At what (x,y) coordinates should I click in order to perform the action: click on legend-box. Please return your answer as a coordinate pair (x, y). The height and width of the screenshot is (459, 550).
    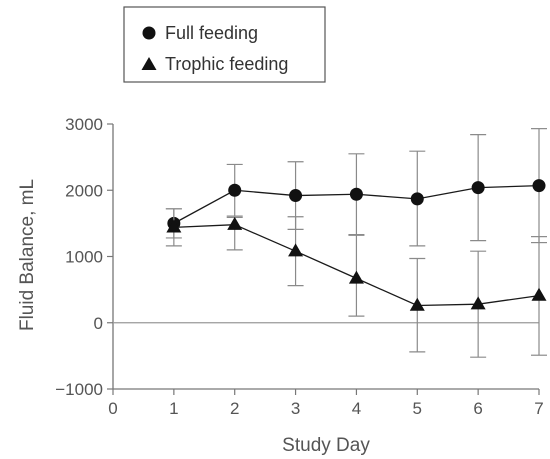
    Looking at the image, I should click on (224, 44).